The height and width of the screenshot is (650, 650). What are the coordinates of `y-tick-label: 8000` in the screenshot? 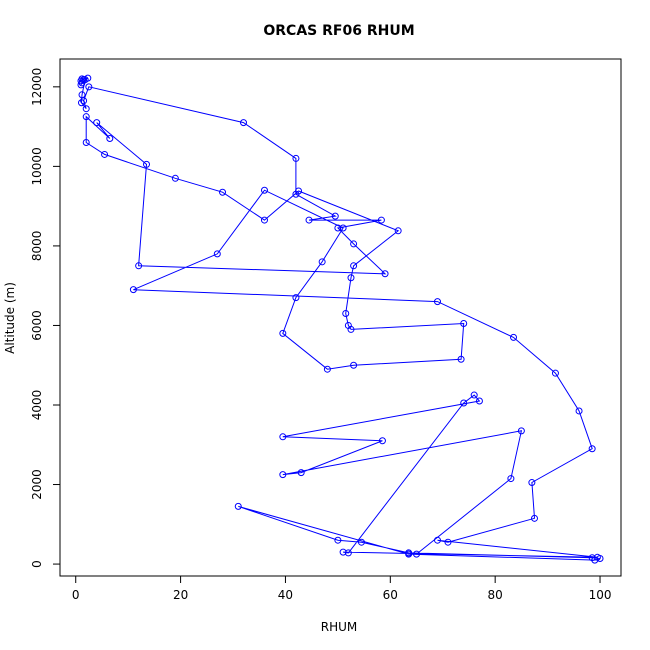 It's located at (37, 246).